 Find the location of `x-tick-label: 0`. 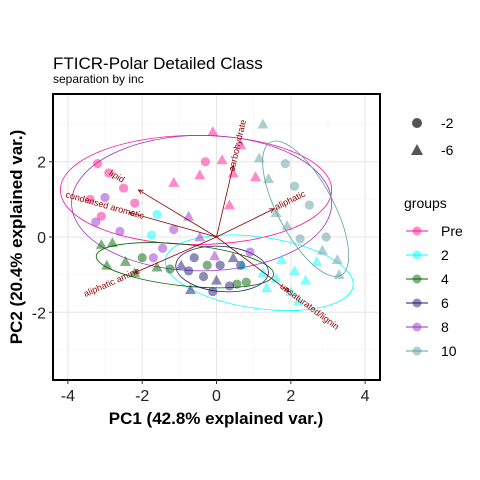

x-tick-label: 0 is located at coordinates (216, 396).